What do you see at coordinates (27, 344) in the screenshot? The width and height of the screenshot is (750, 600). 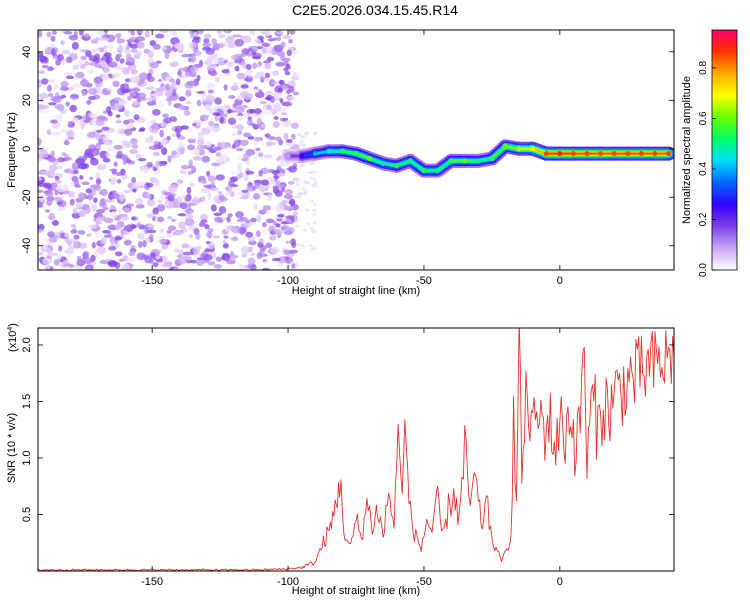 I see `snr-y-tick-label: 2.0` at bounding box center [27, 344].